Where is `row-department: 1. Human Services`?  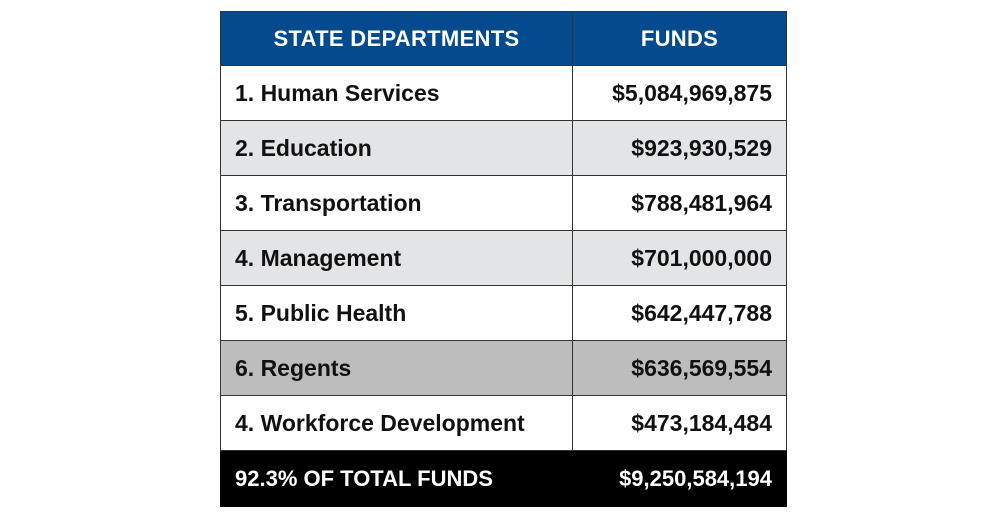 row-department: 1. Human Services is located at coordinates (396, 93).